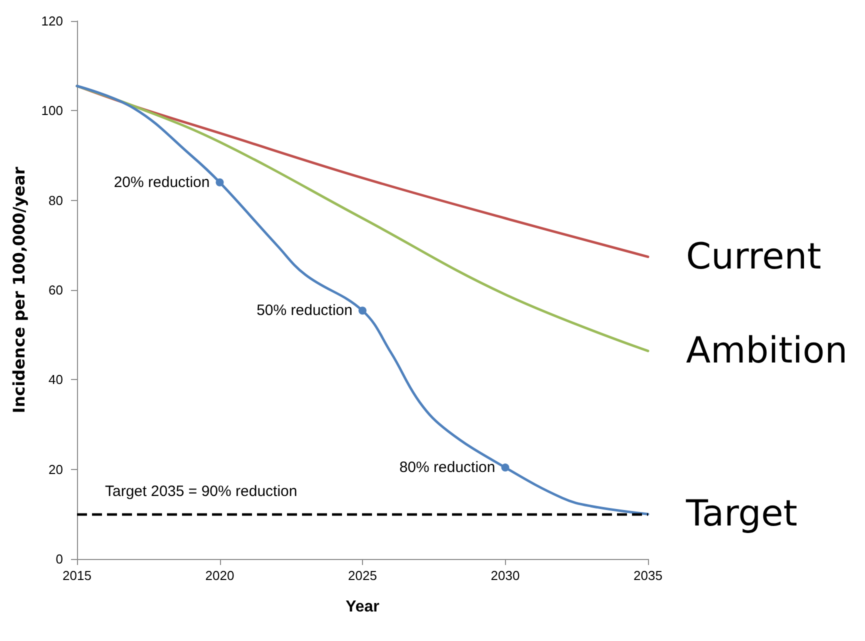  I want to click on y-tick-label: 120, so click(52, 21).